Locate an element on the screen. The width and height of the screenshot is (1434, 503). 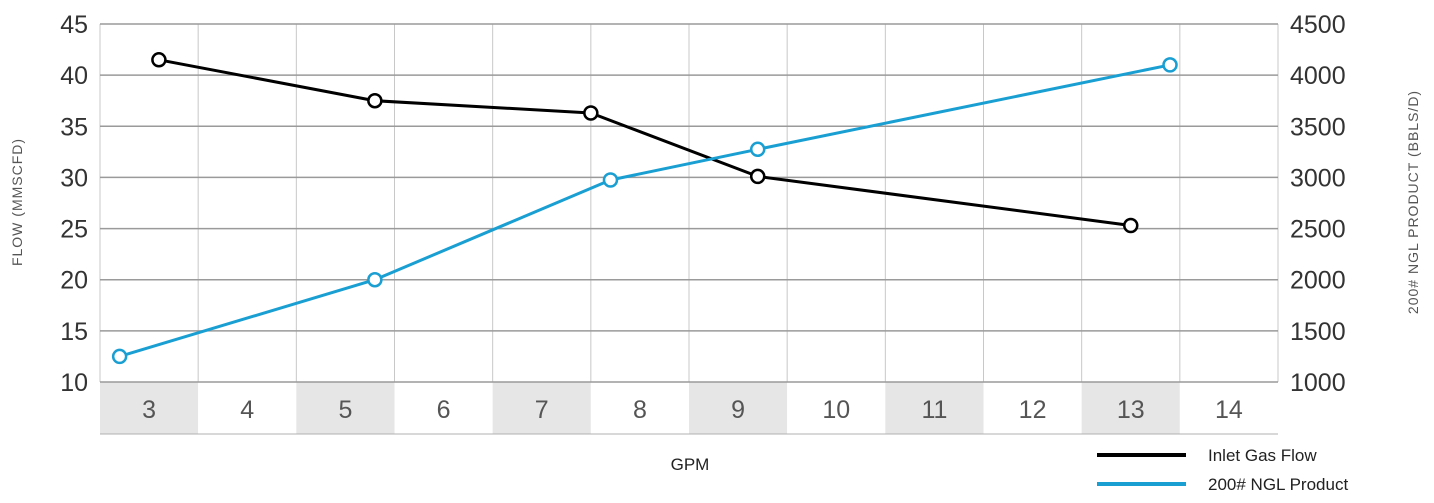
left-y-tick-label: 20 is located at coordinates (74, 281).